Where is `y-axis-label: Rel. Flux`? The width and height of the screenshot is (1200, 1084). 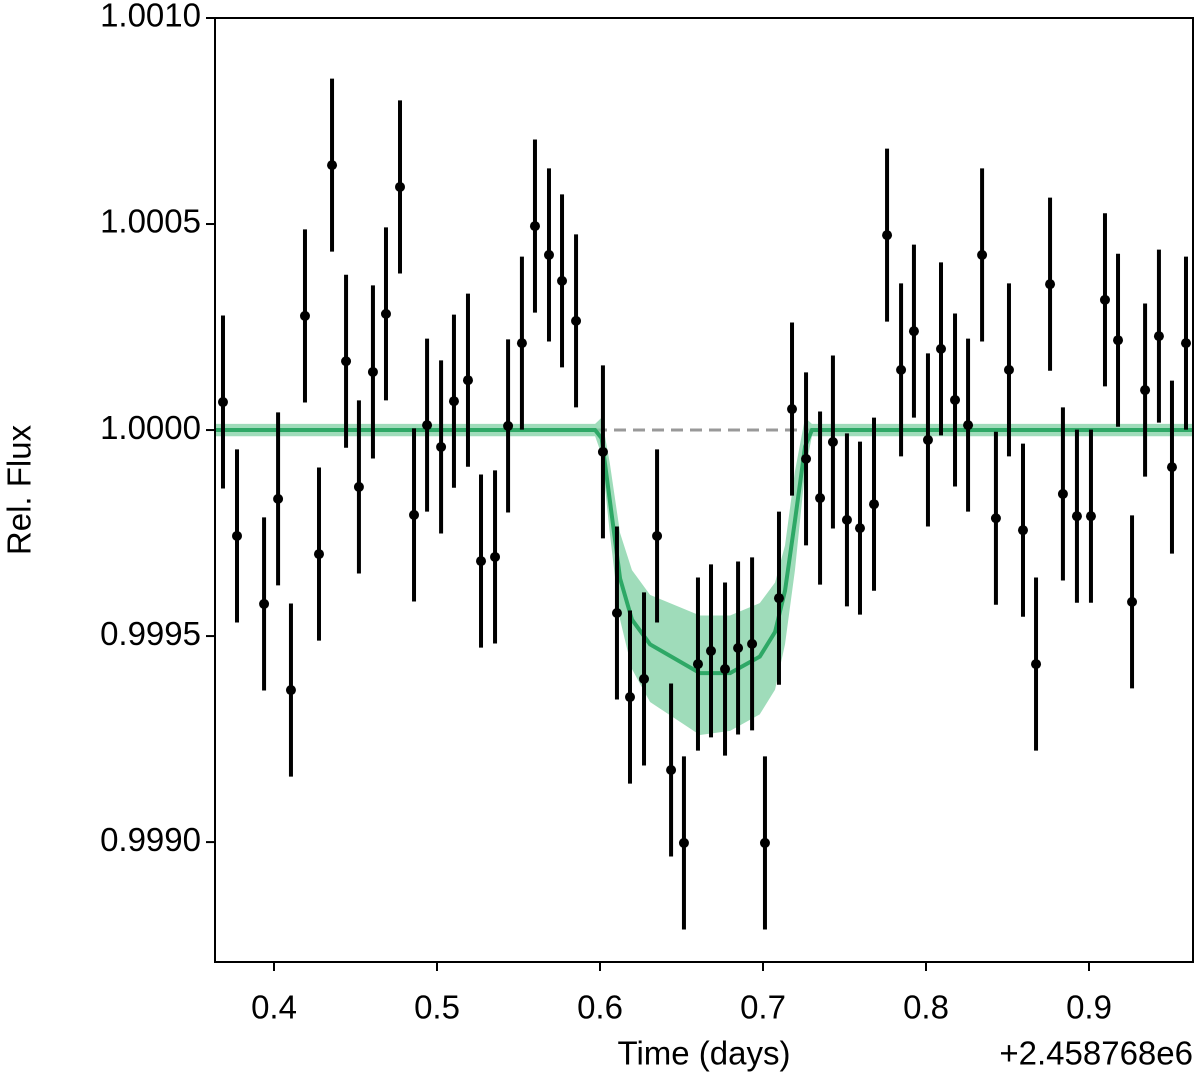 y-axis-label: Rel. Flux is located at coordinates (19, 489).